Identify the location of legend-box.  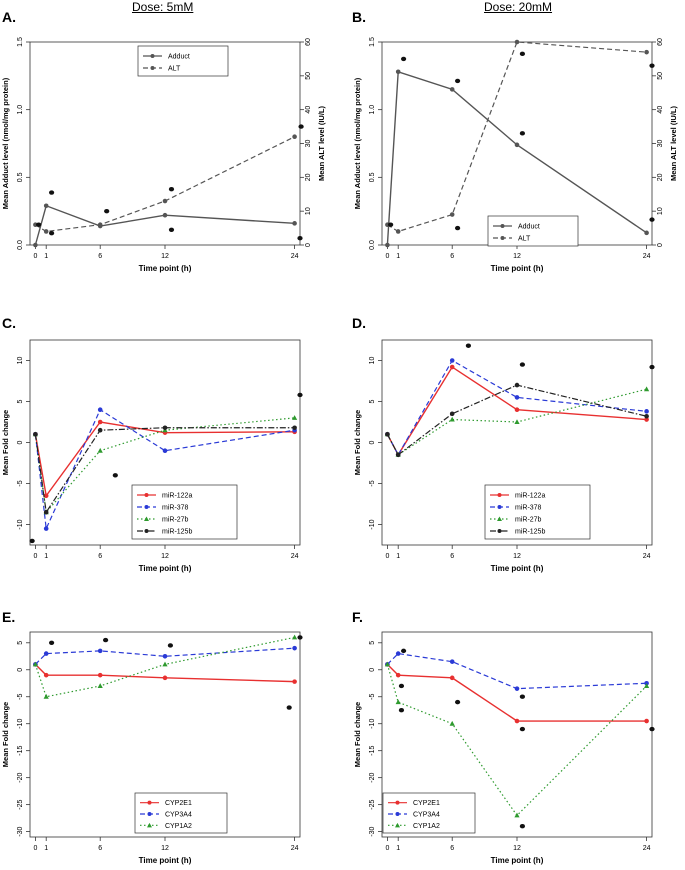
(533, 231).